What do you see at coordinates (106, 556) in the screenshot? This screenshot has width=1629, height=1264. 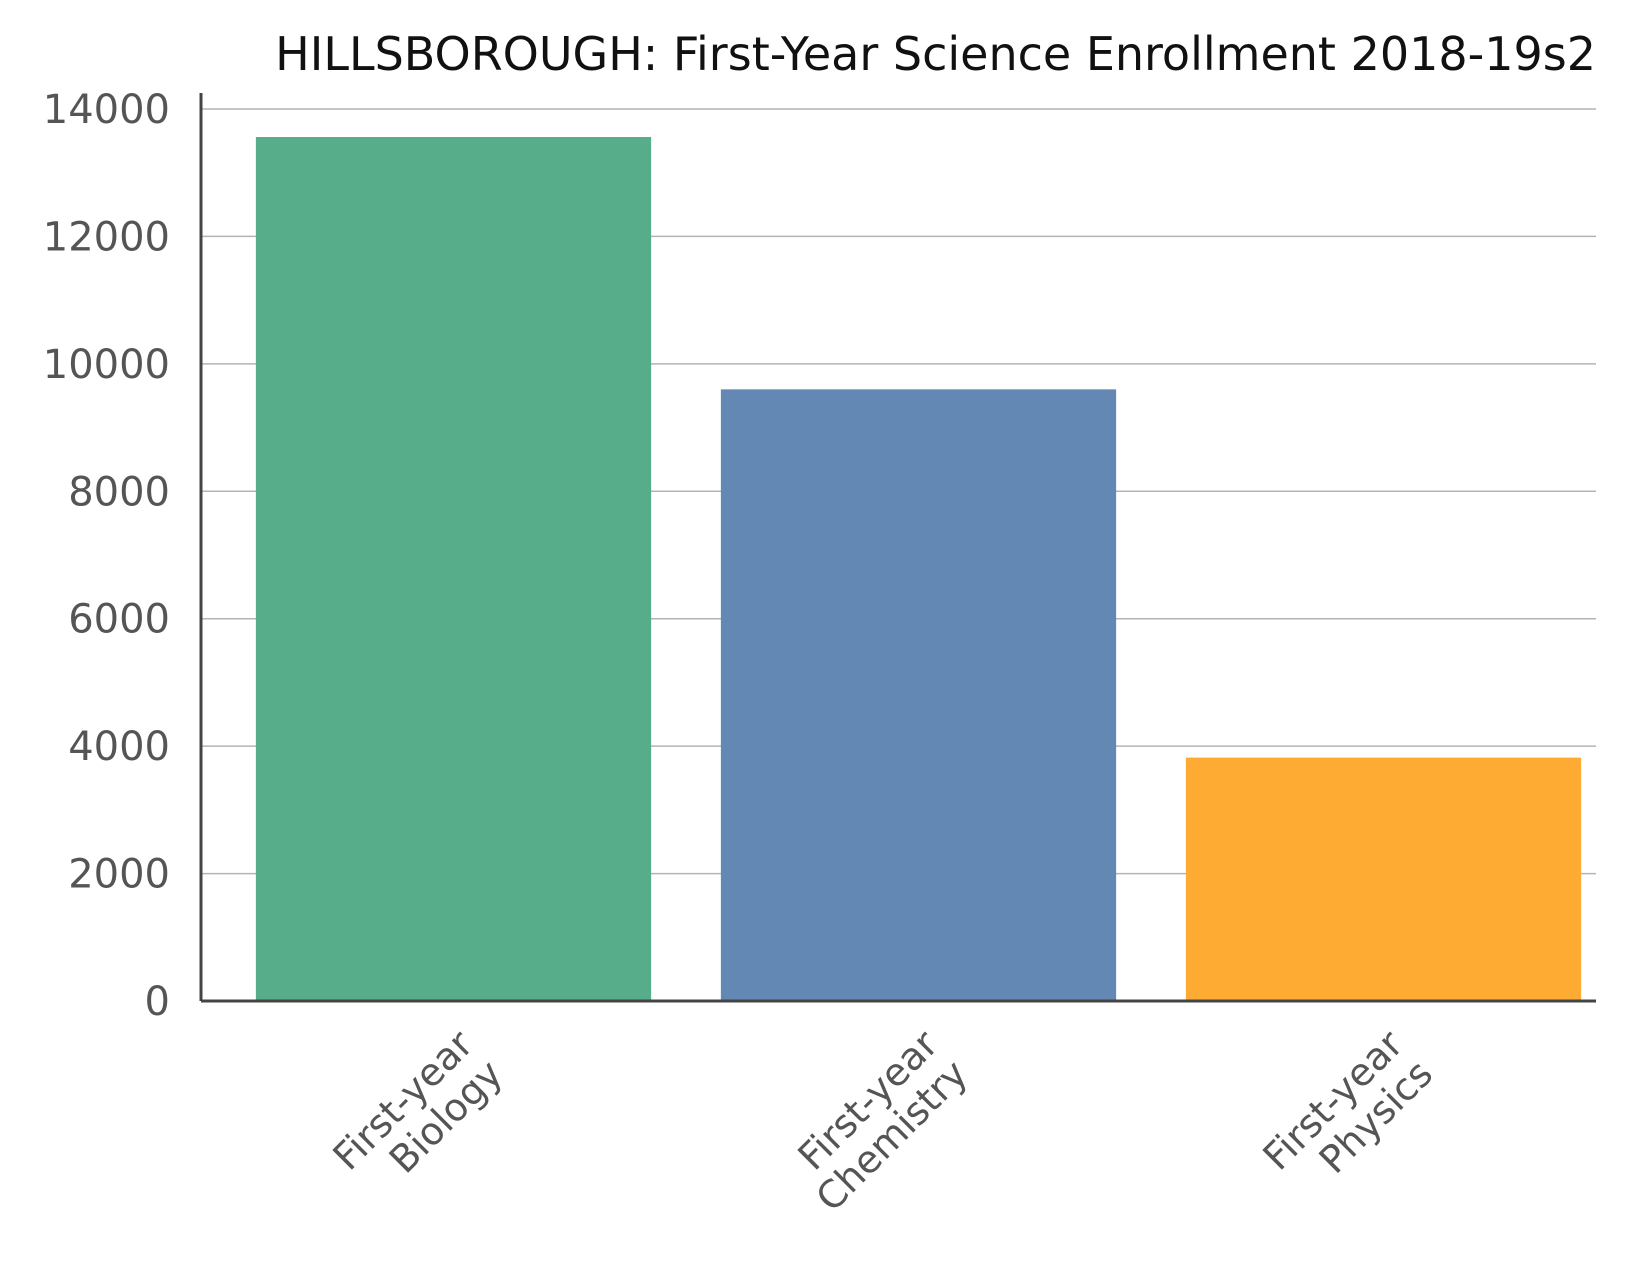 I see `y-axis-tick-labels: 0 2000 4000 6000 8000 10000 12000 14000` at bounding box center [106, 556].